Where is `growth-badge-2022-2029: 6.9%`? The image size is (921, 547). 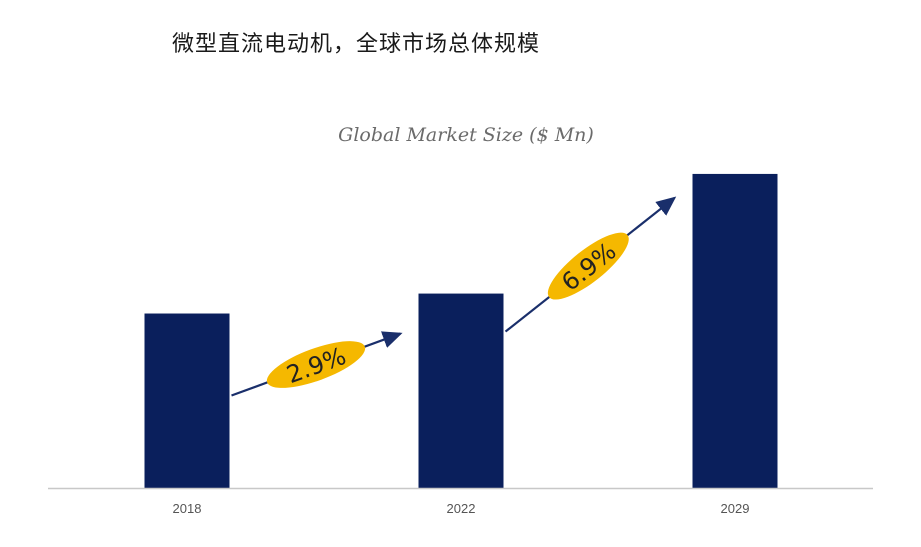
growth-badge-2022-2029: 6.9% is located at coordinates (588, 266).